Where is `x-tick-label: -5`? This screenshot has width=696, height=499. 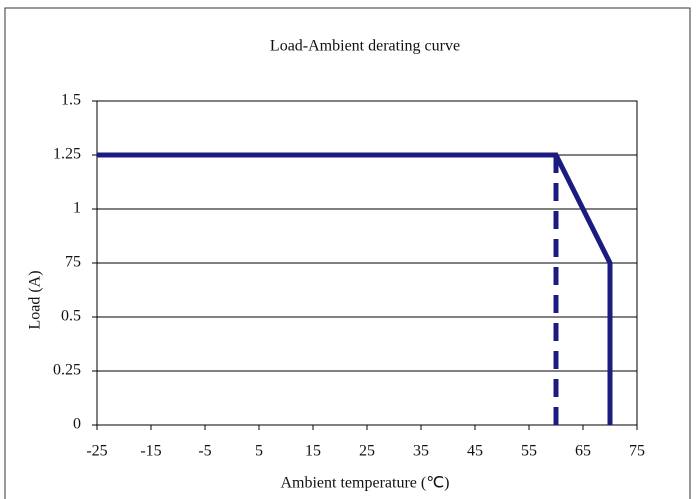 x-tick-label: -5 is located at coordinates (204, 451).